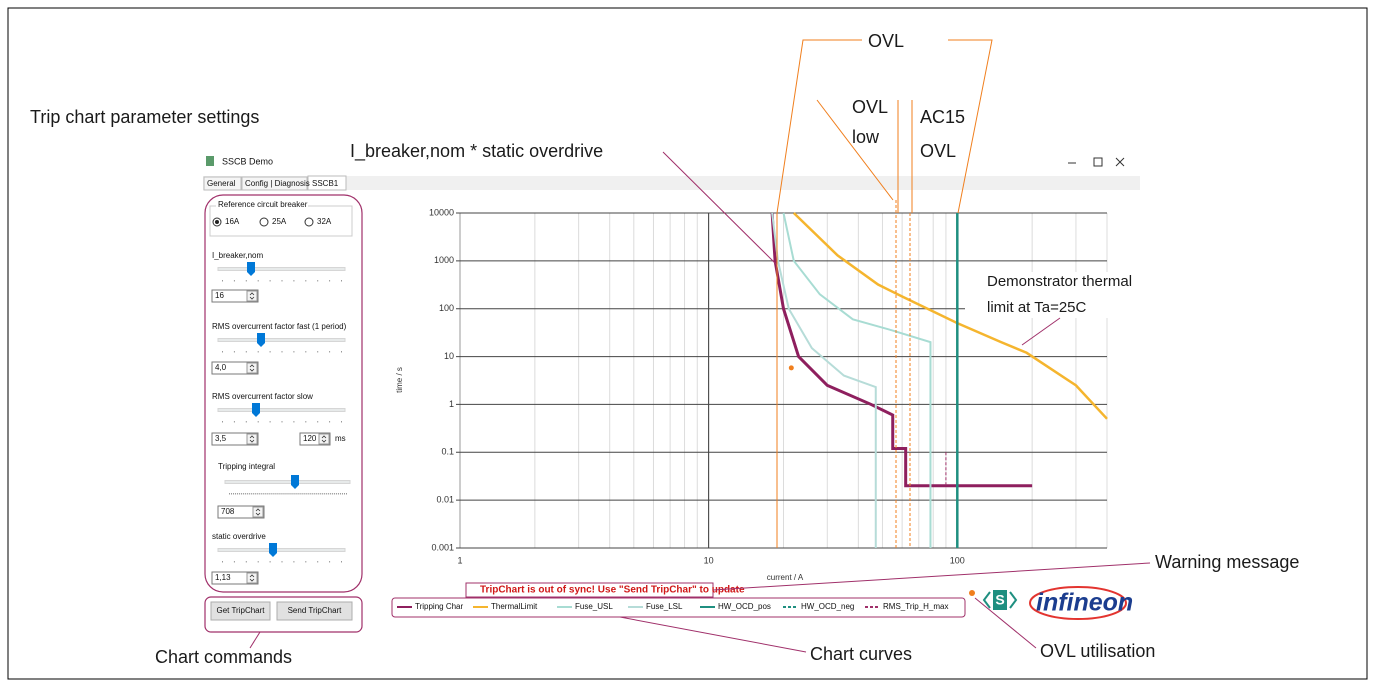  Describe the element at coordinates (247, 161) in the screenshot. I see `window-title: SSCB Demo` at that location.